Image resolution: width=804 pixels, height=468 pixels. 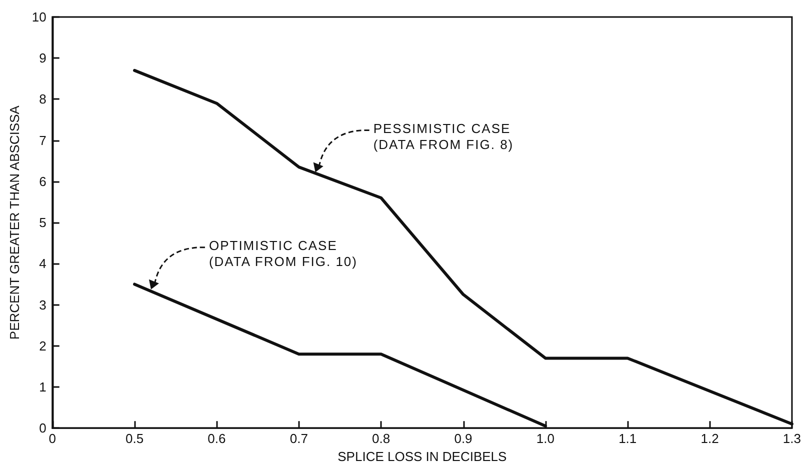 I want to click on x-tick-label: 0.5, so click(x=135, y=438).